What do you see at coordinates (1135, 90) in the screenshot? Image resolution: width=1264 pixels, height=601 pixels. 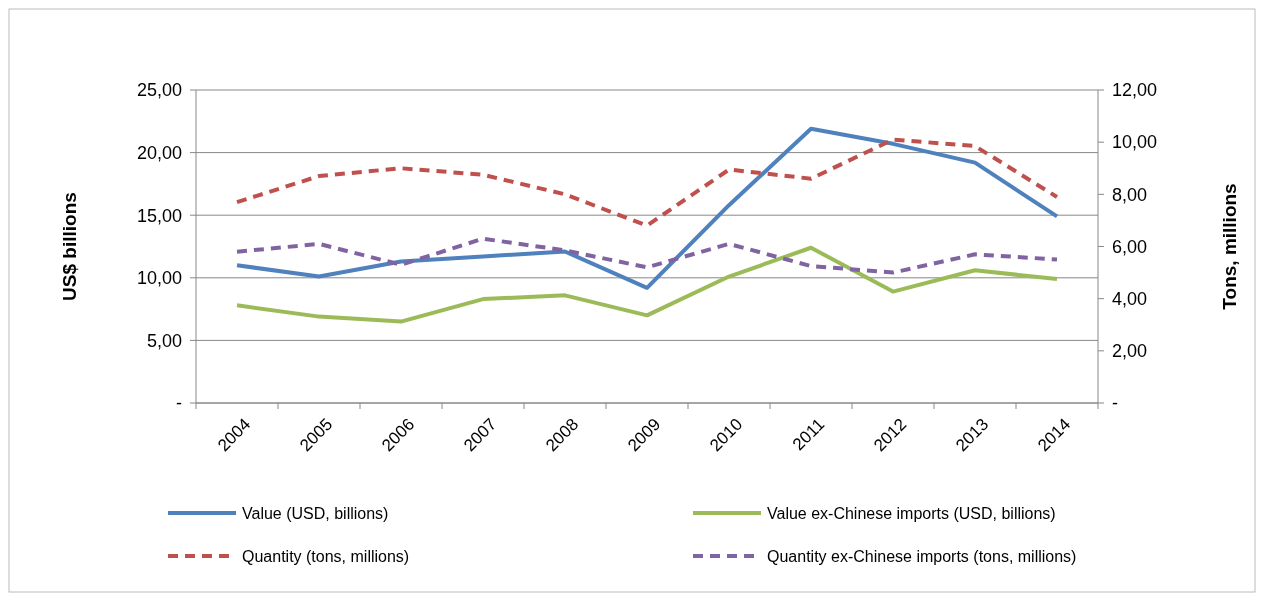 I see `y2-tick-label: 12,00` at bounding box center [1135, 90].